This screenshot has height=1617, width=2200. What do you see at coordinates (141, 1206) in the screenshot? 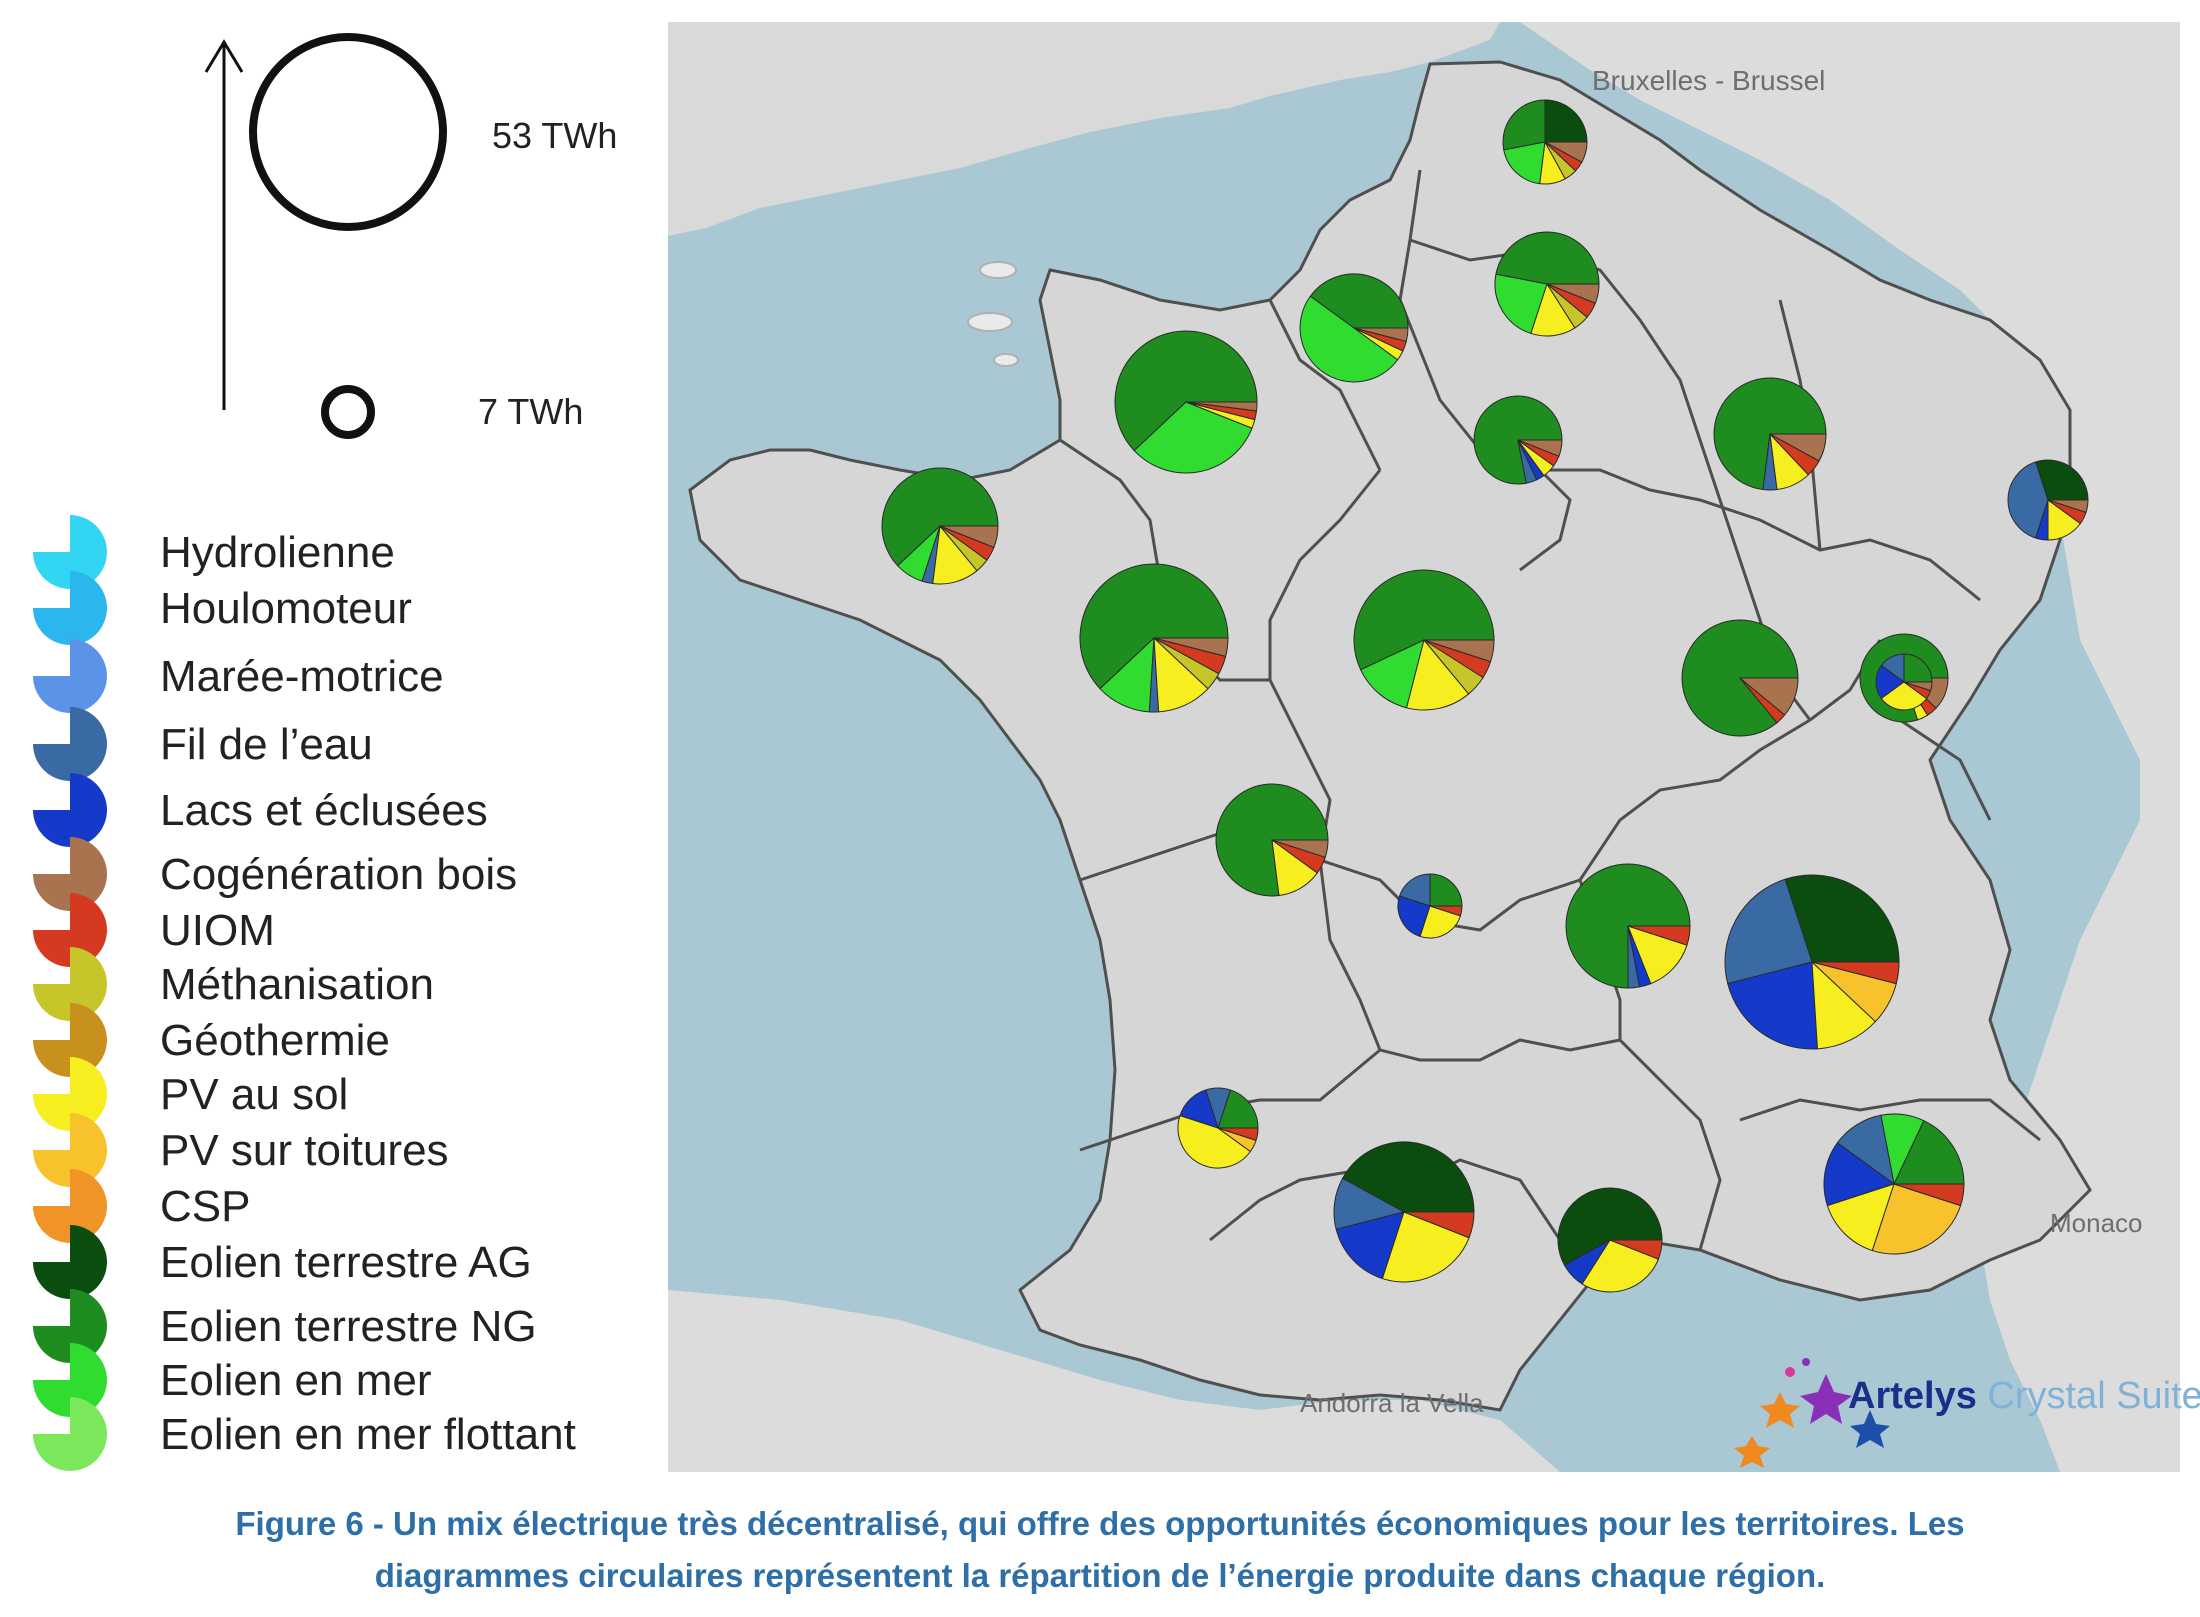
I see `legend-item: CSP` at bounding box center [141, 1206].